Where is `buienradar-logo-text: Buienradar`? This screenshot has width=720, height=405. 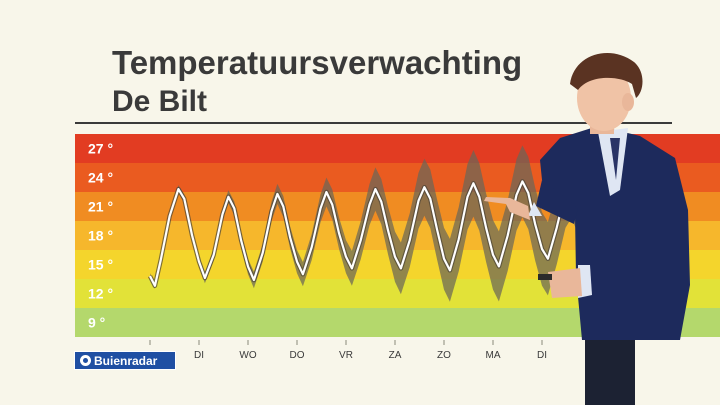
buienradar-logo-text: Buienradar is located at coordinates (126, 360).